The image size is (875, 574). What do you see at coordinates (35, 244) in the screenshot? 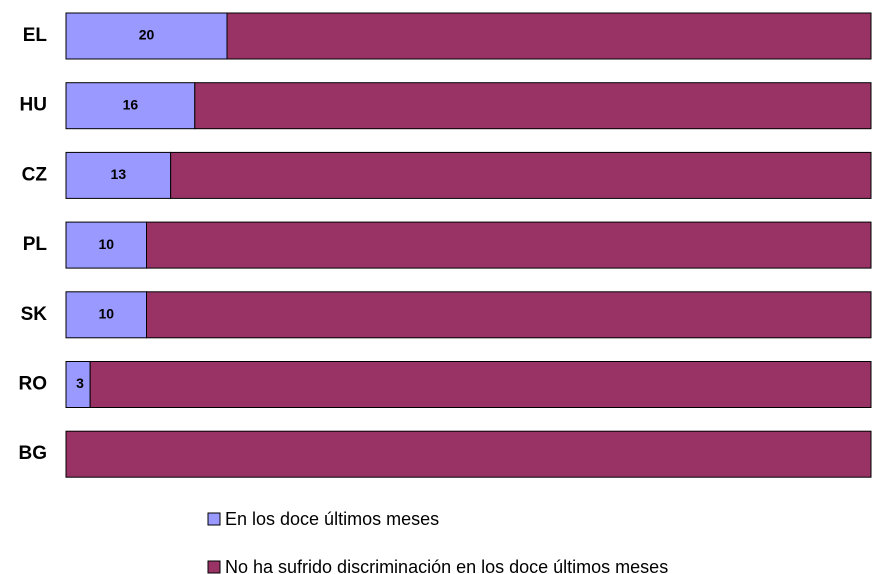
I see `y-tick-label: PL` at bounding box center [35, 244].